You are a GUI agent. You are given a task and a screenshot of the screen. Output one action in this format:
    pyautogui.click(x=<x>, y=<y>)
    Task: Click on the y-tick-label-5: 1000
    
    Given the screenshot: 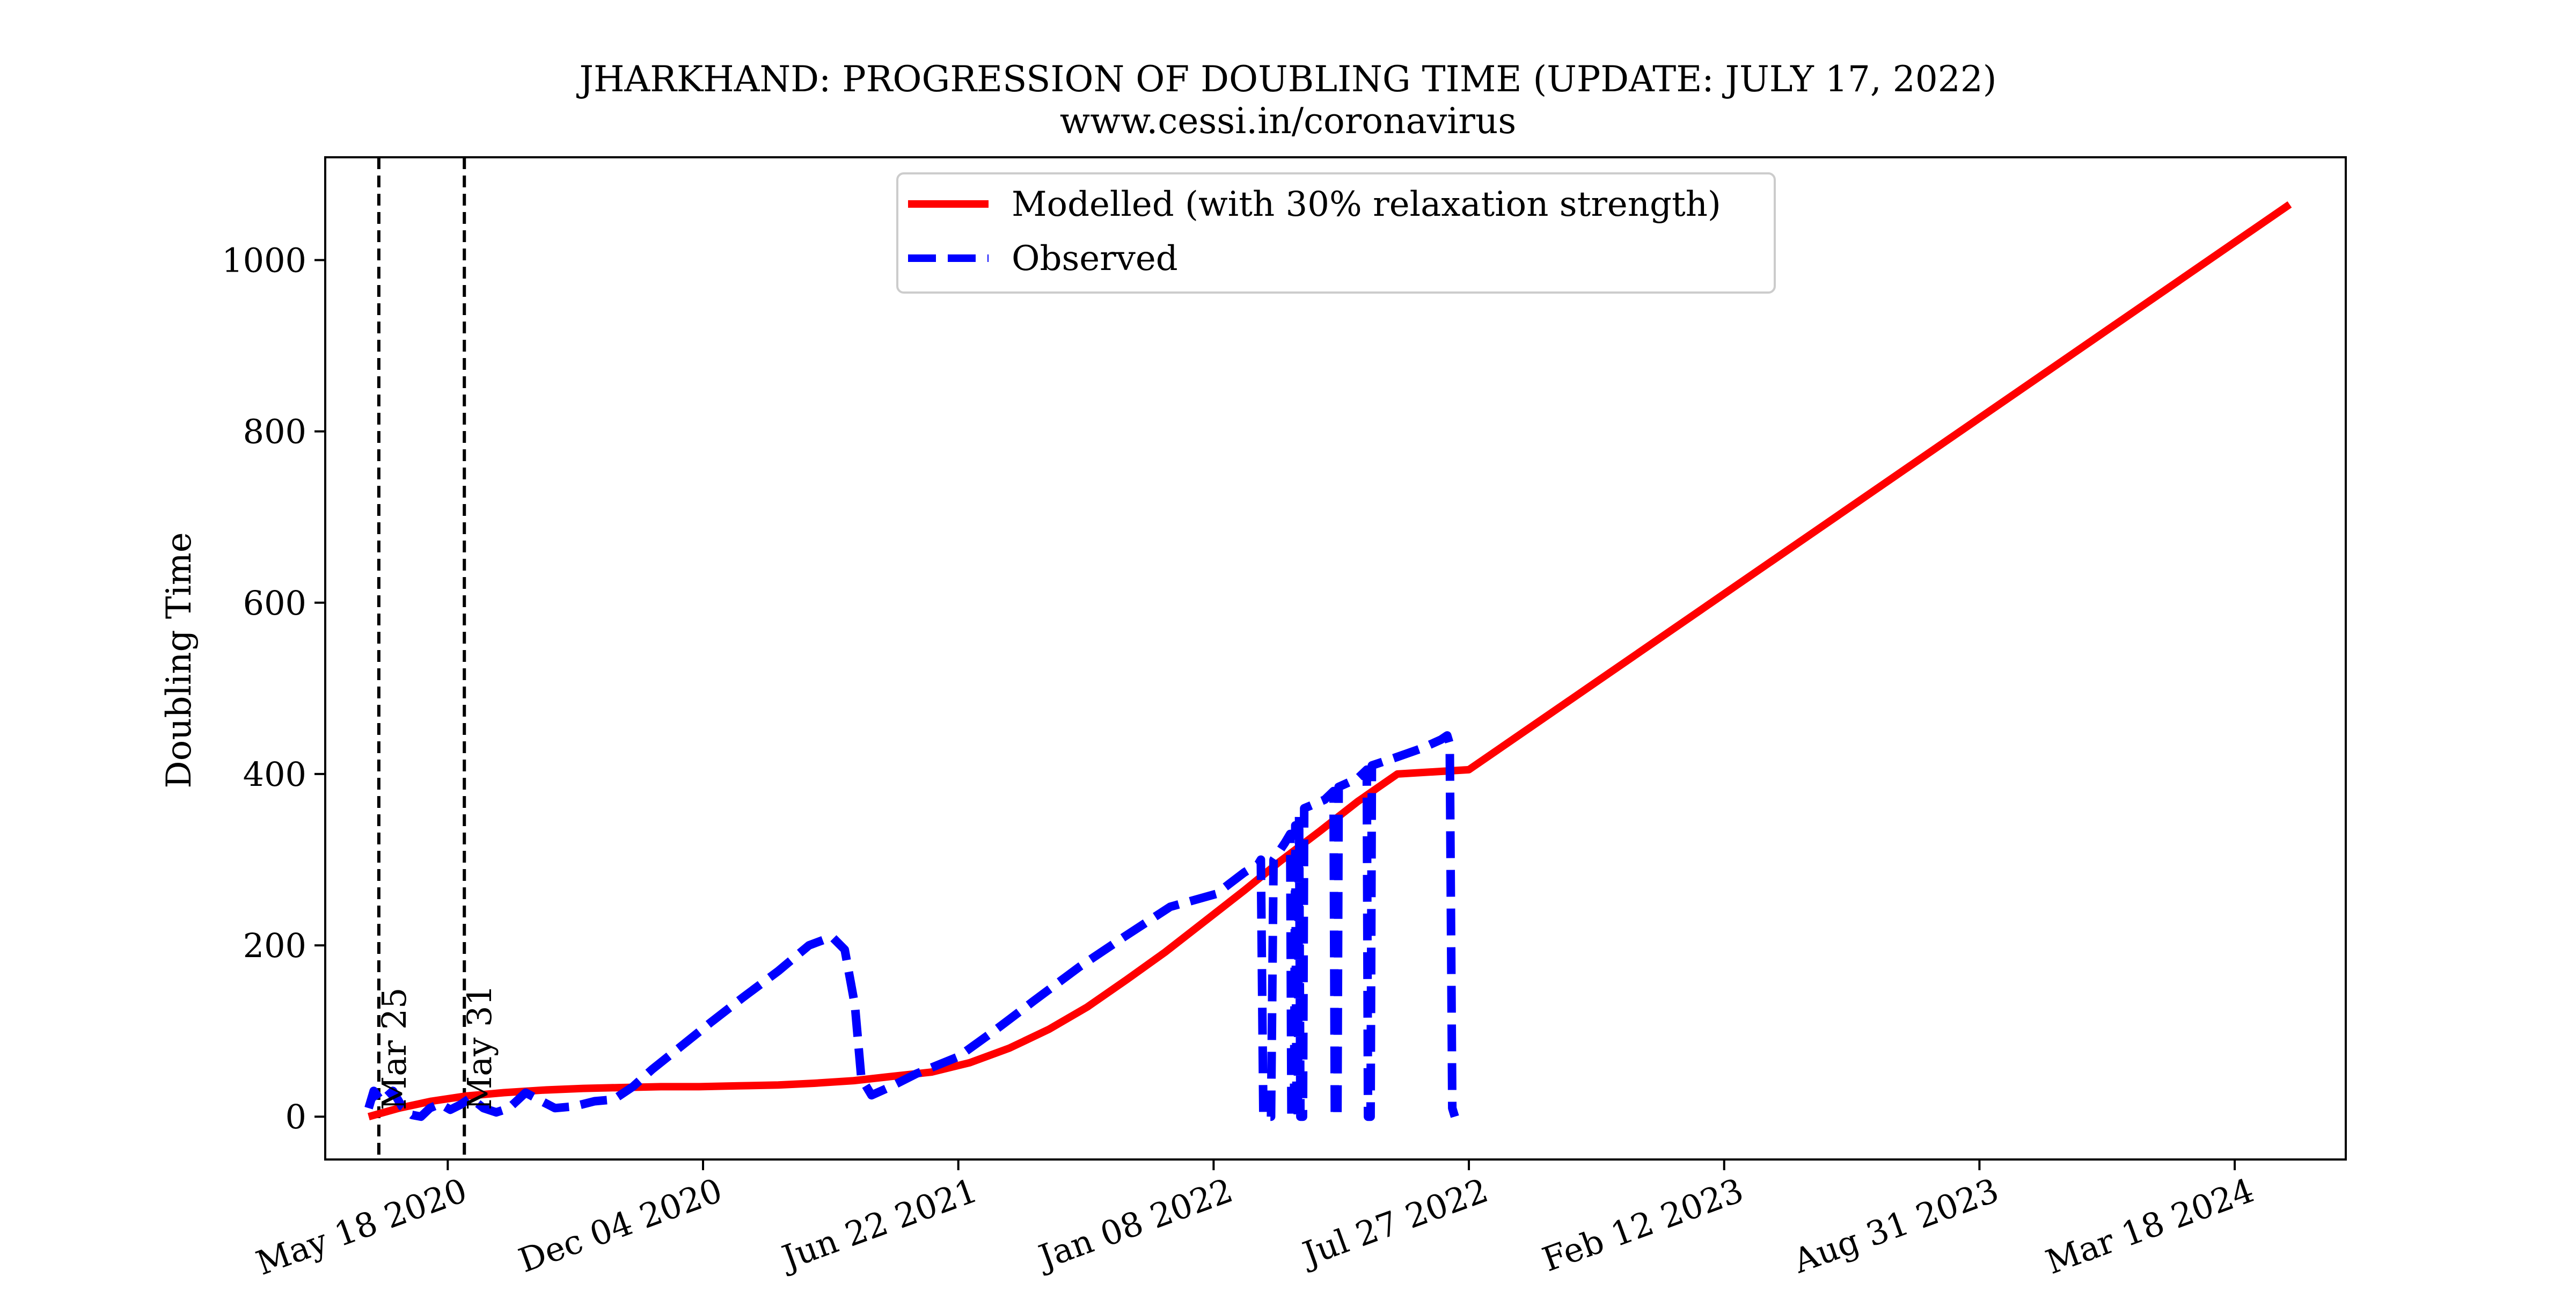 What is the action you would take?
    pyautogui.click(x=264, y=260)
    